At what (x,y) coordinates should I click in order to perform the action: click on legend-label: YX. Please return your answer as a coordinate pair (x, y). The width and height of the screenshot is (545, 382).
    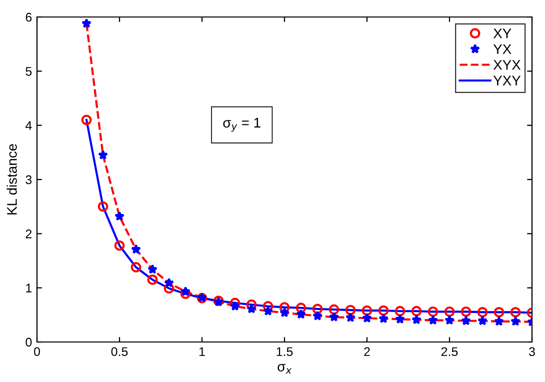
    Looking at the image, I should click on (502, 49).